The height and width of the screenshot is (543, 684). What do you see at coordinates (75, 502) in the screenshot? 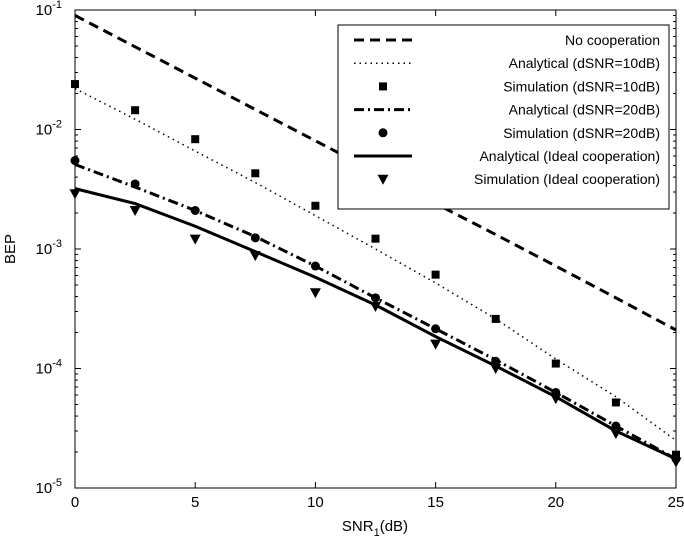
I see `x-tick-label: 0` at bounding box center [75, 502].